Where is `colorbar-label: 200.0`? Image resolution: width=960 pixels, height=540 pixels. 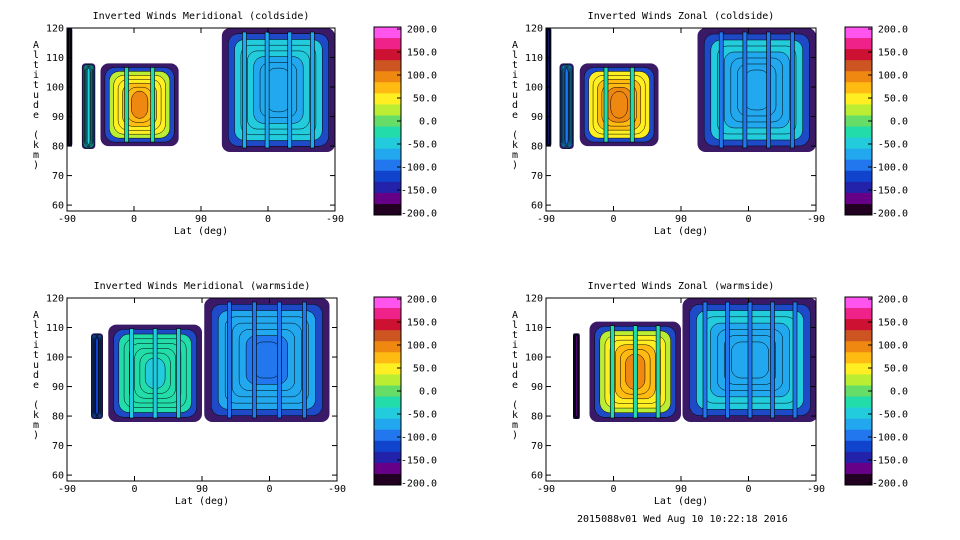 colorbar-label: 200.0 is located at coordinates (422, 30).